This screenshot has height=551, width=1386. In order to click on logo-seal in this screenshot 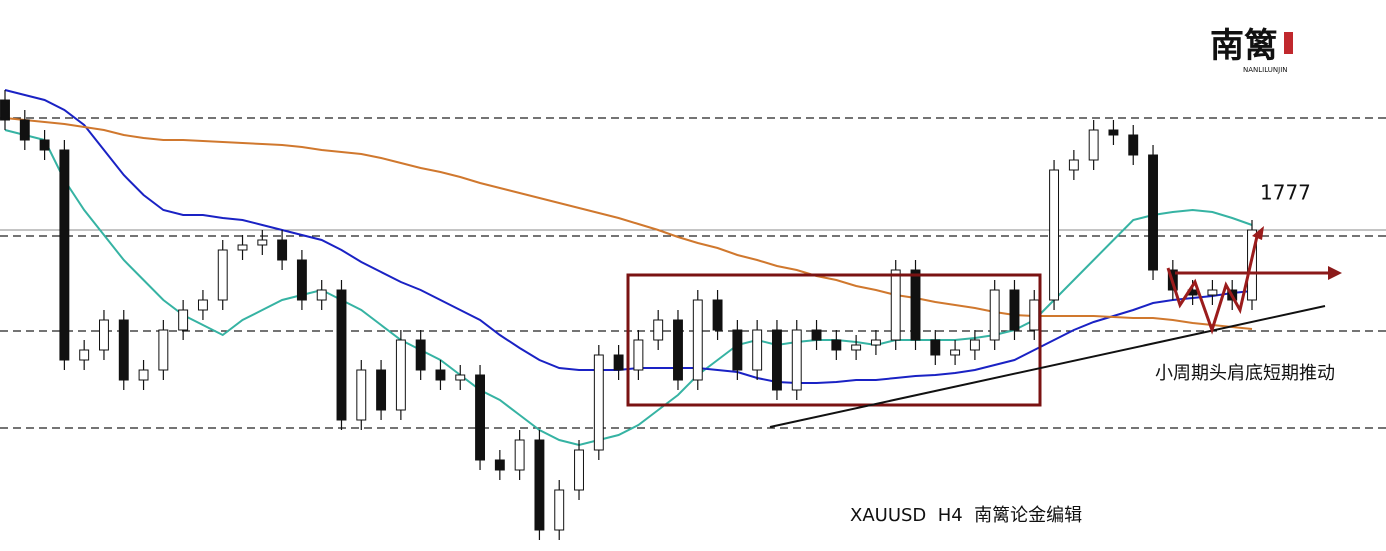, I will do `click(1288, 43)`.